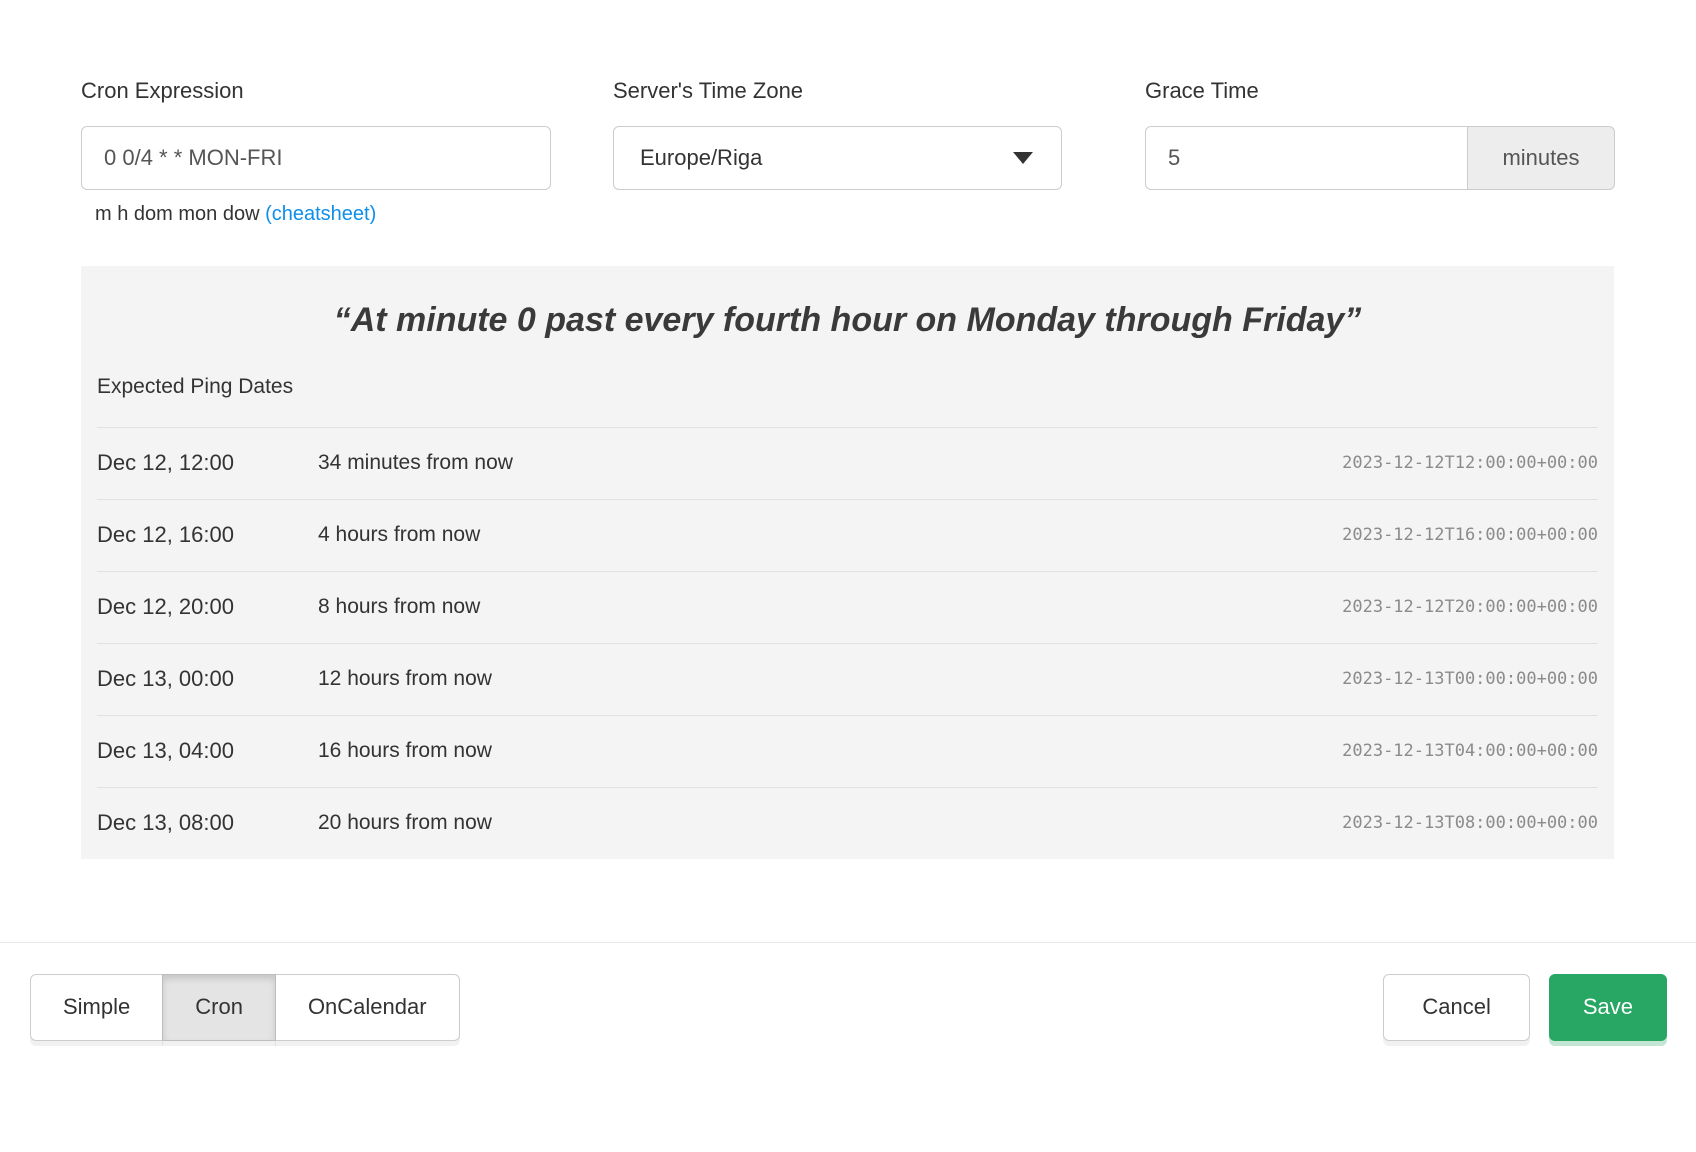  What do you see at coordinates (701, 157) in the screenshot?
I see `timezone-selected-value: Europe/Riga` at bounding box center [701, 157].